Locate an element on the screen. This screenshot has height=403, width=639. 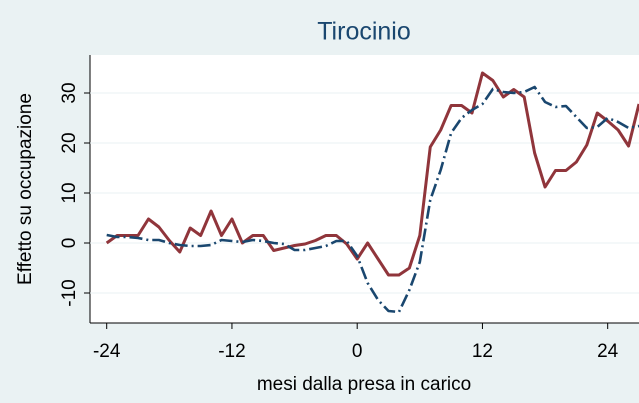
y-tick-label: 0 is located at coordinates (69, 243).